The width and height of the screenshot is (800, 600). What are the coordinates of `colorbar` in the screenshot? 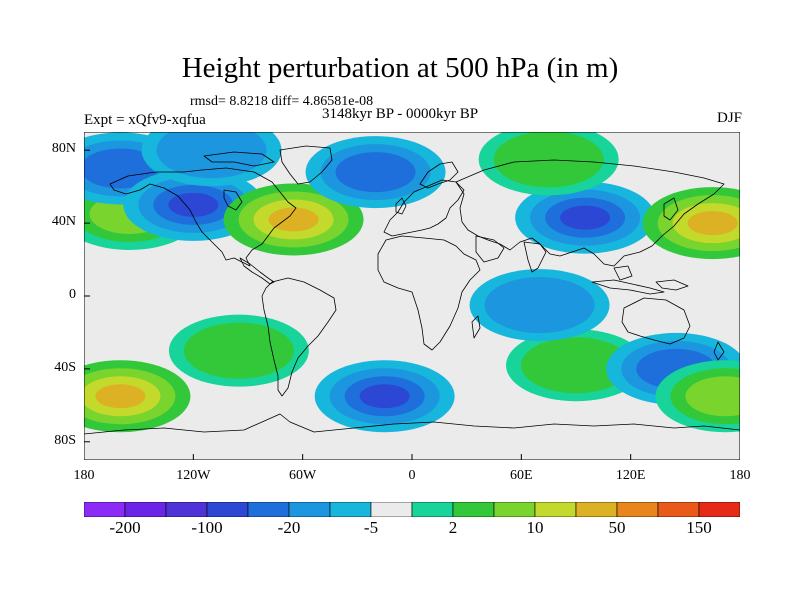 It's located at (412, 509).